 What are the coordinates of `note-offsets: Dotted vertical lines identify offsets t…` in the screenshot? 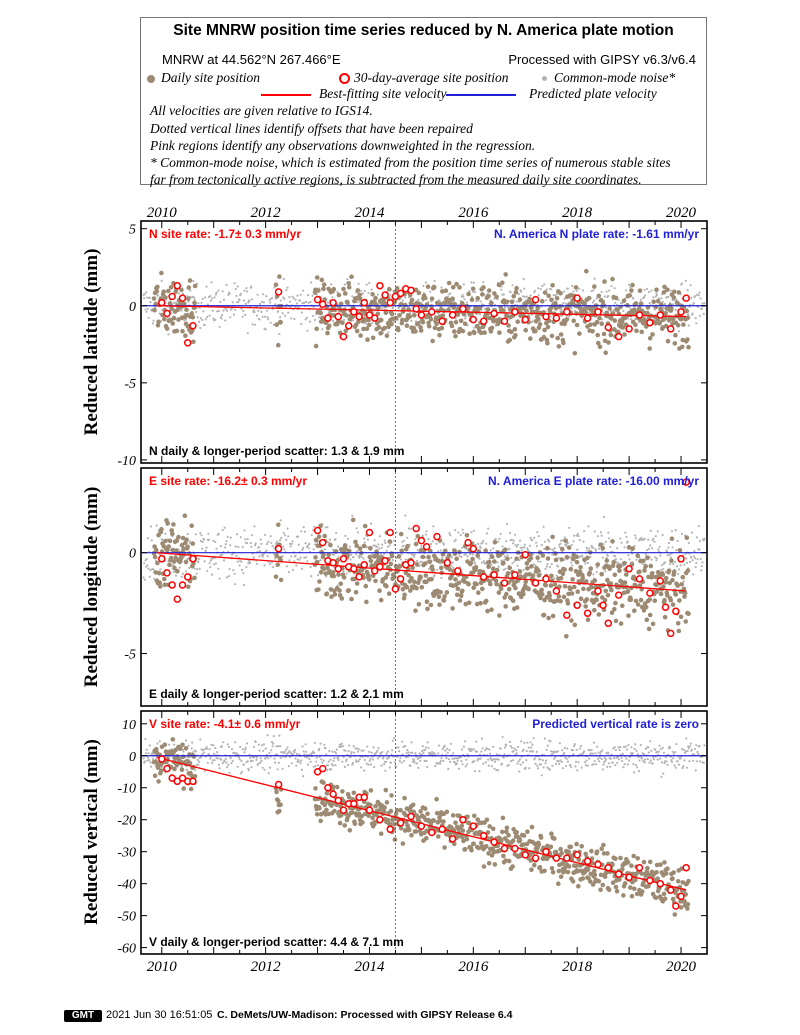 It's located at (311, 128).